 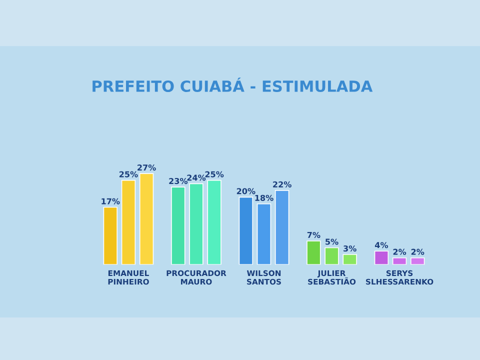 What do you see at coordinates (111, 201) in the screenshot?
I see `data-label: 17%` at bounding box center [111, 201].